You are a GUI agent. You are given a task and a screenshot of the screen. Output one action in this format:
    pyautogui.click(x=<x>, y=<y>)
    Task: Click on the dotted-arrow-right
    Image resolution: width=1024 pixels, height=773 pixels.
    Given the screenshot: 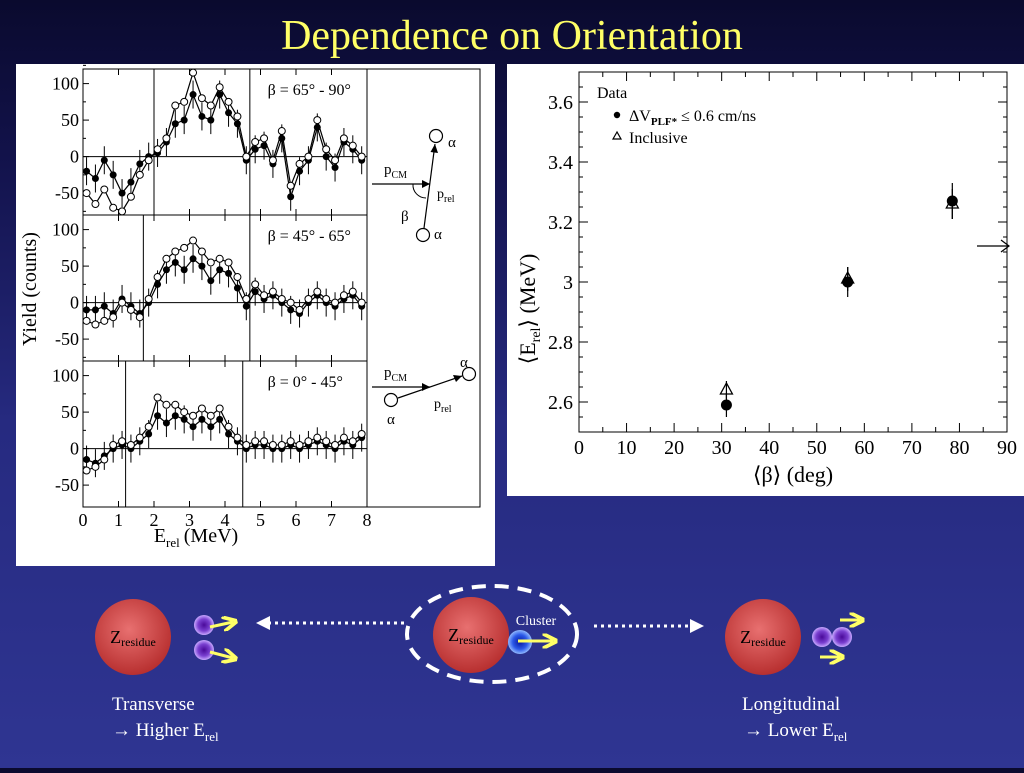 What is the action you would take?
    pyautogui.click(x=649, y=626)
    